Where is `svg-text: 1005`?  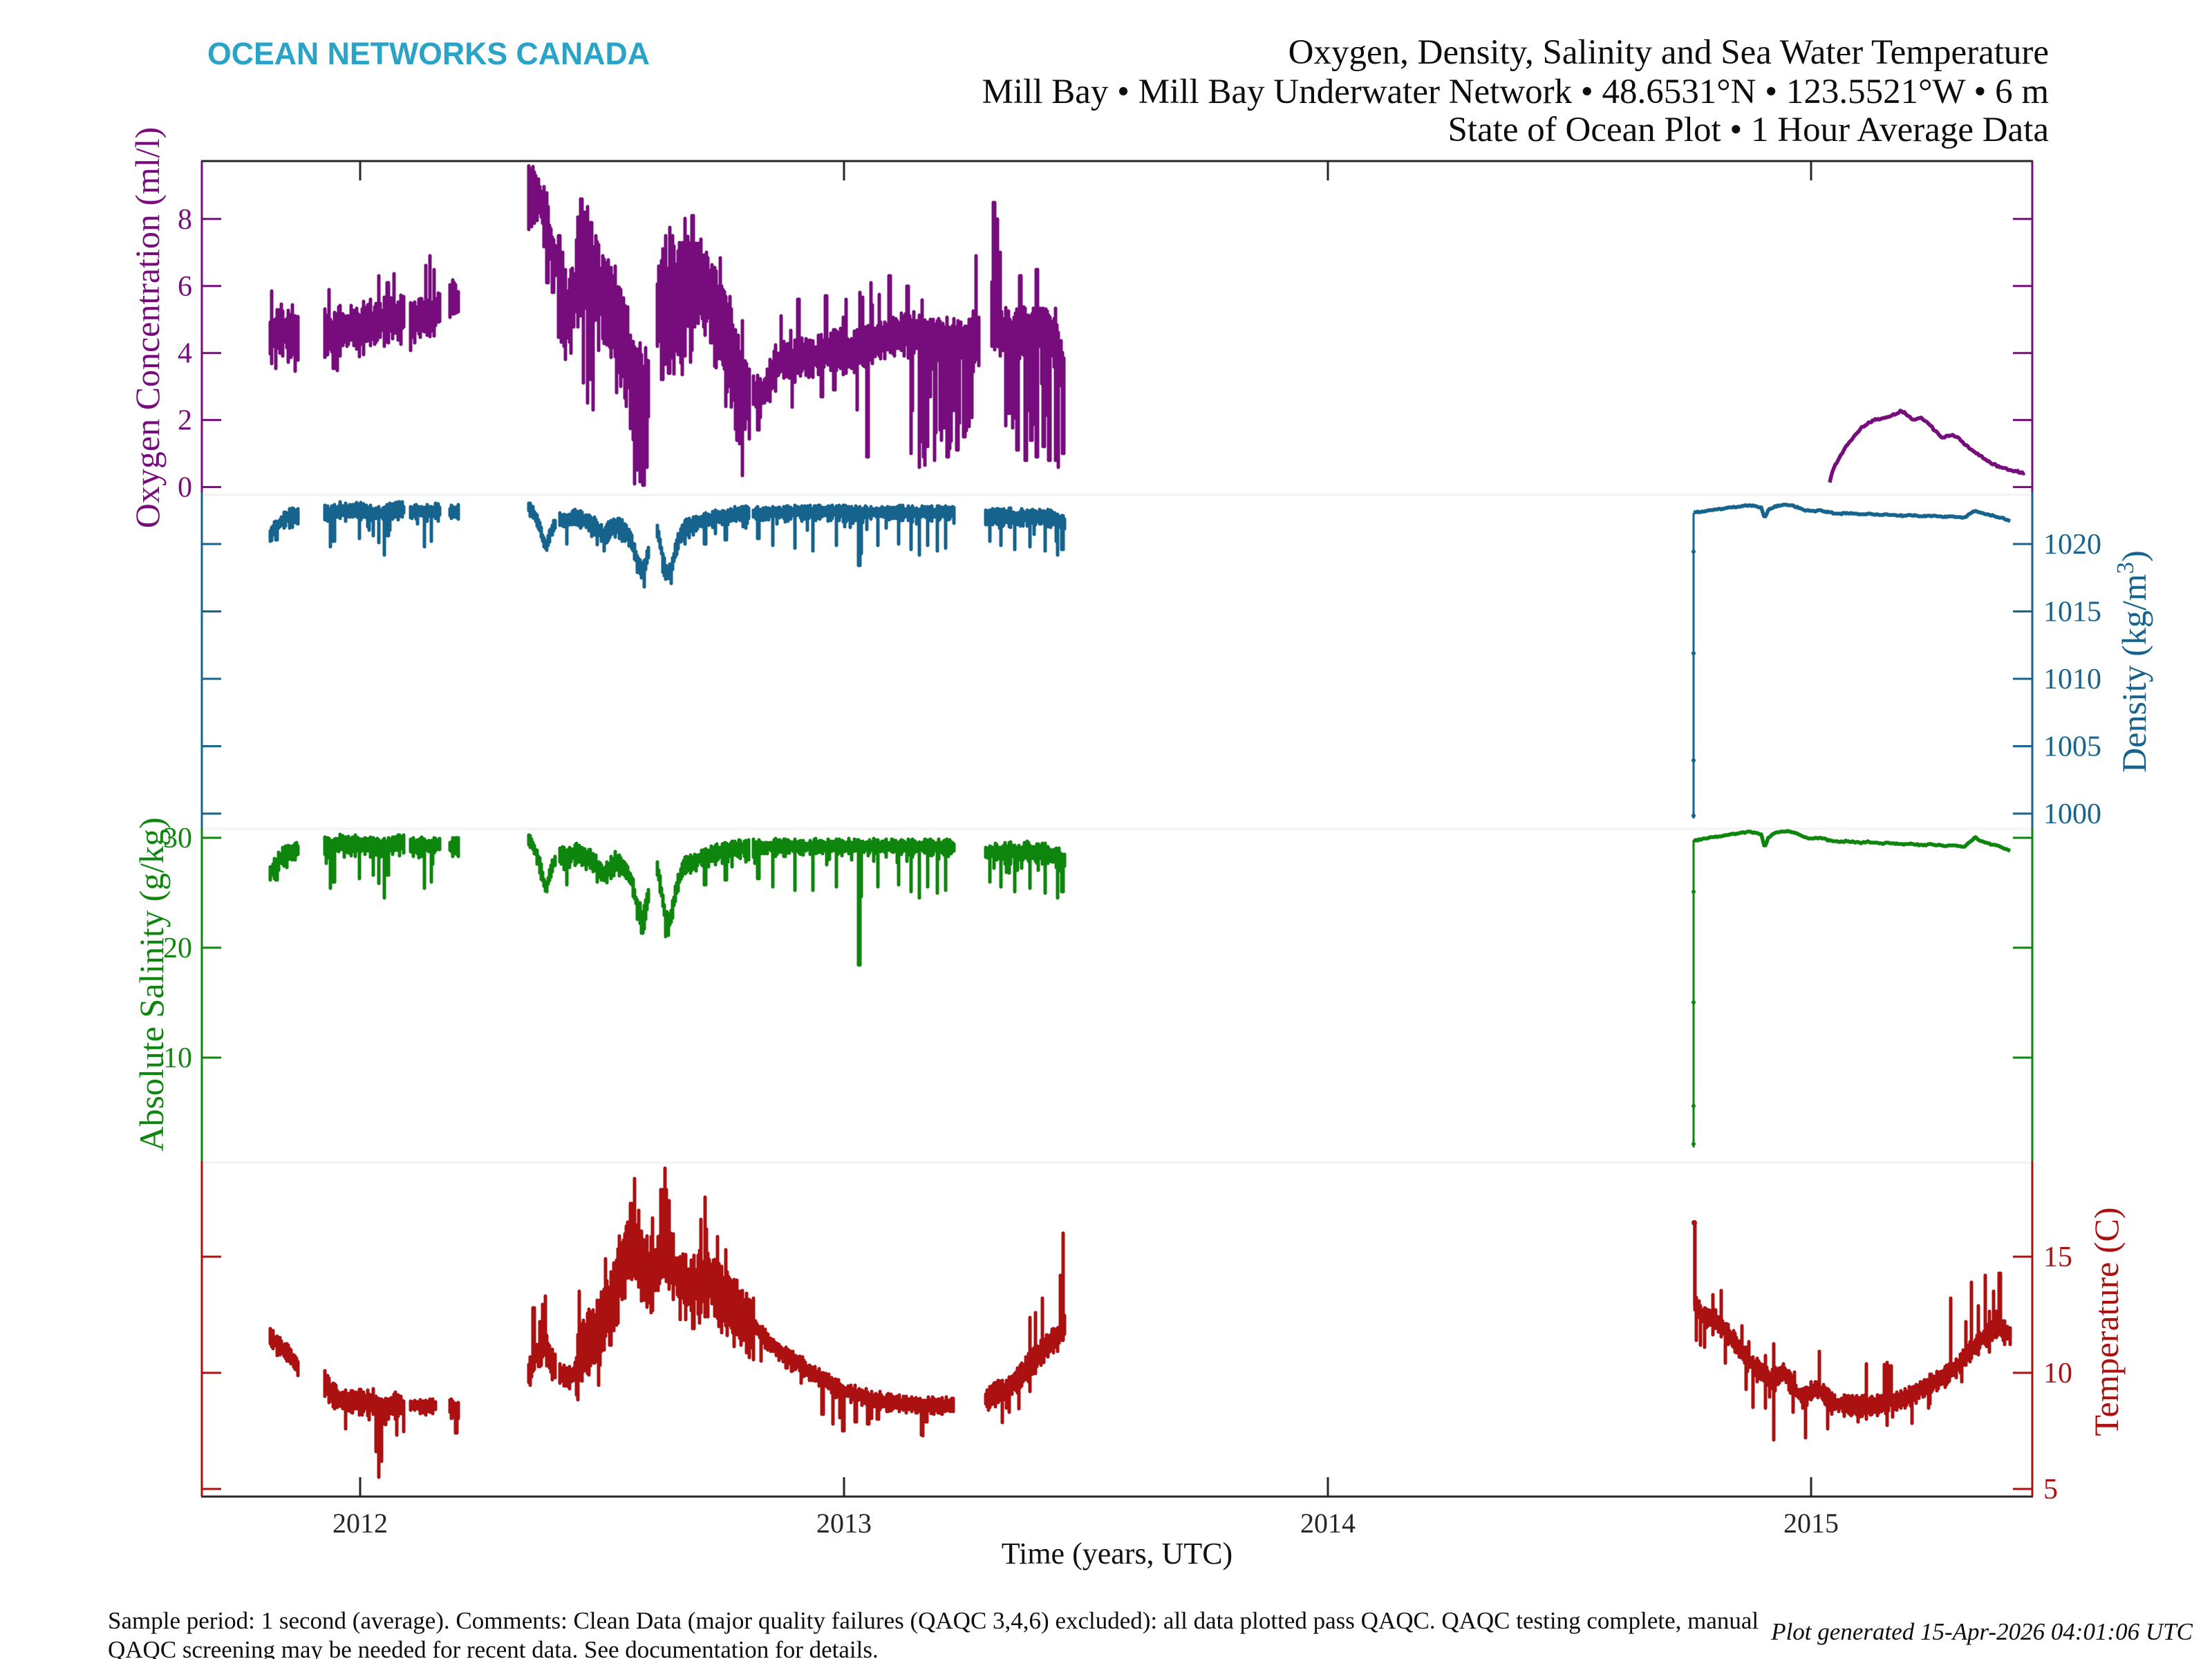 svg-text: 1005 is located at coordinates (2072, 747).